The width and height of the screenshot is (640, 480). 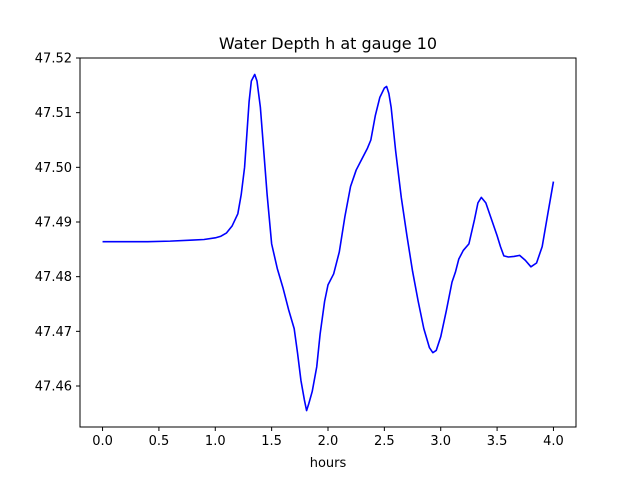 What do you see at coordinates (53, 387) in the screenshot?
I see `y-tick-label: 47.46` at bounding box center [53, 387].